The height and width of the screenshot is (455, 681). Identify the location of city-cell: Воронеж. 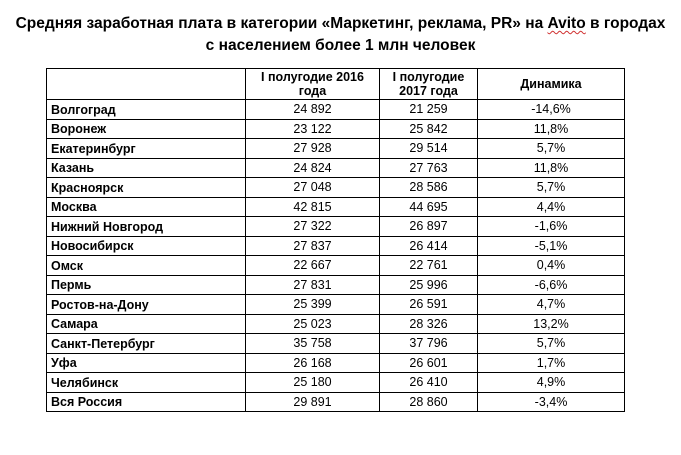
(146, 128).